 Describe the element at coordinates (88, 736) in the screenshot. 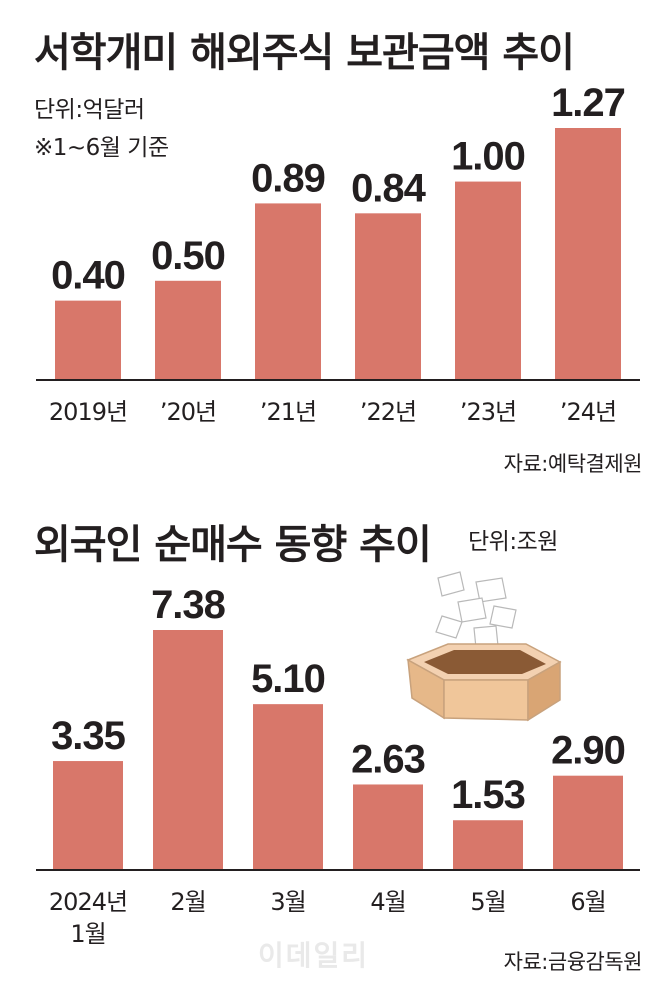

I see `chart2-value-label: 3.35` at that location.